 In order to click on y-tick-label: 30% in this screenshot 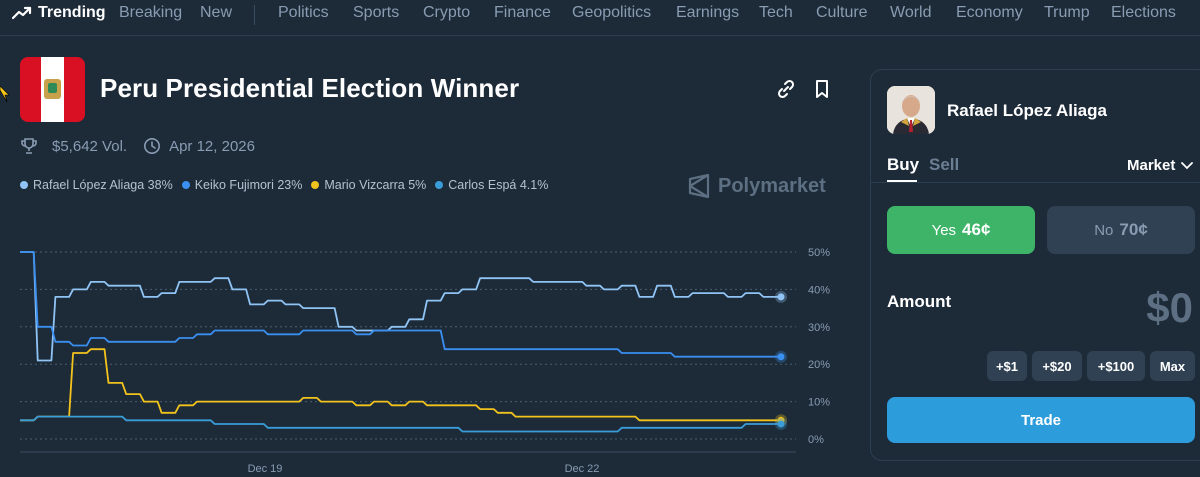, I will do `click(819, 328)`.